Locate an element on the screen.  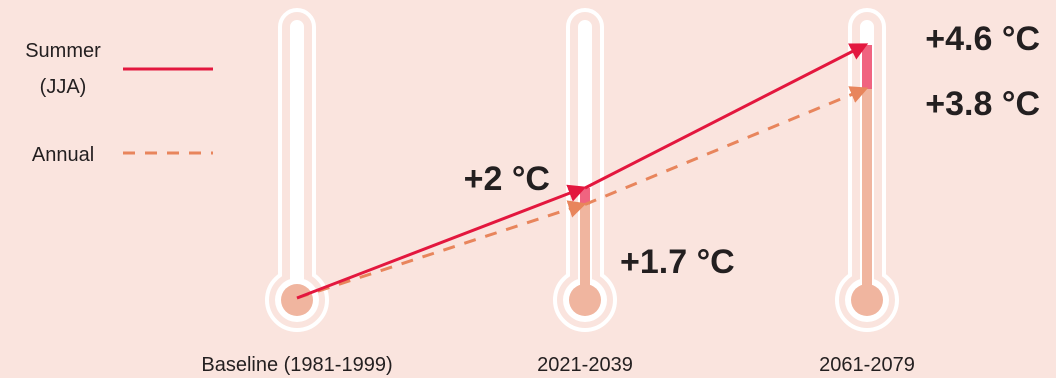
legend-annual-label: Annual is located at coordinates (63, 155).